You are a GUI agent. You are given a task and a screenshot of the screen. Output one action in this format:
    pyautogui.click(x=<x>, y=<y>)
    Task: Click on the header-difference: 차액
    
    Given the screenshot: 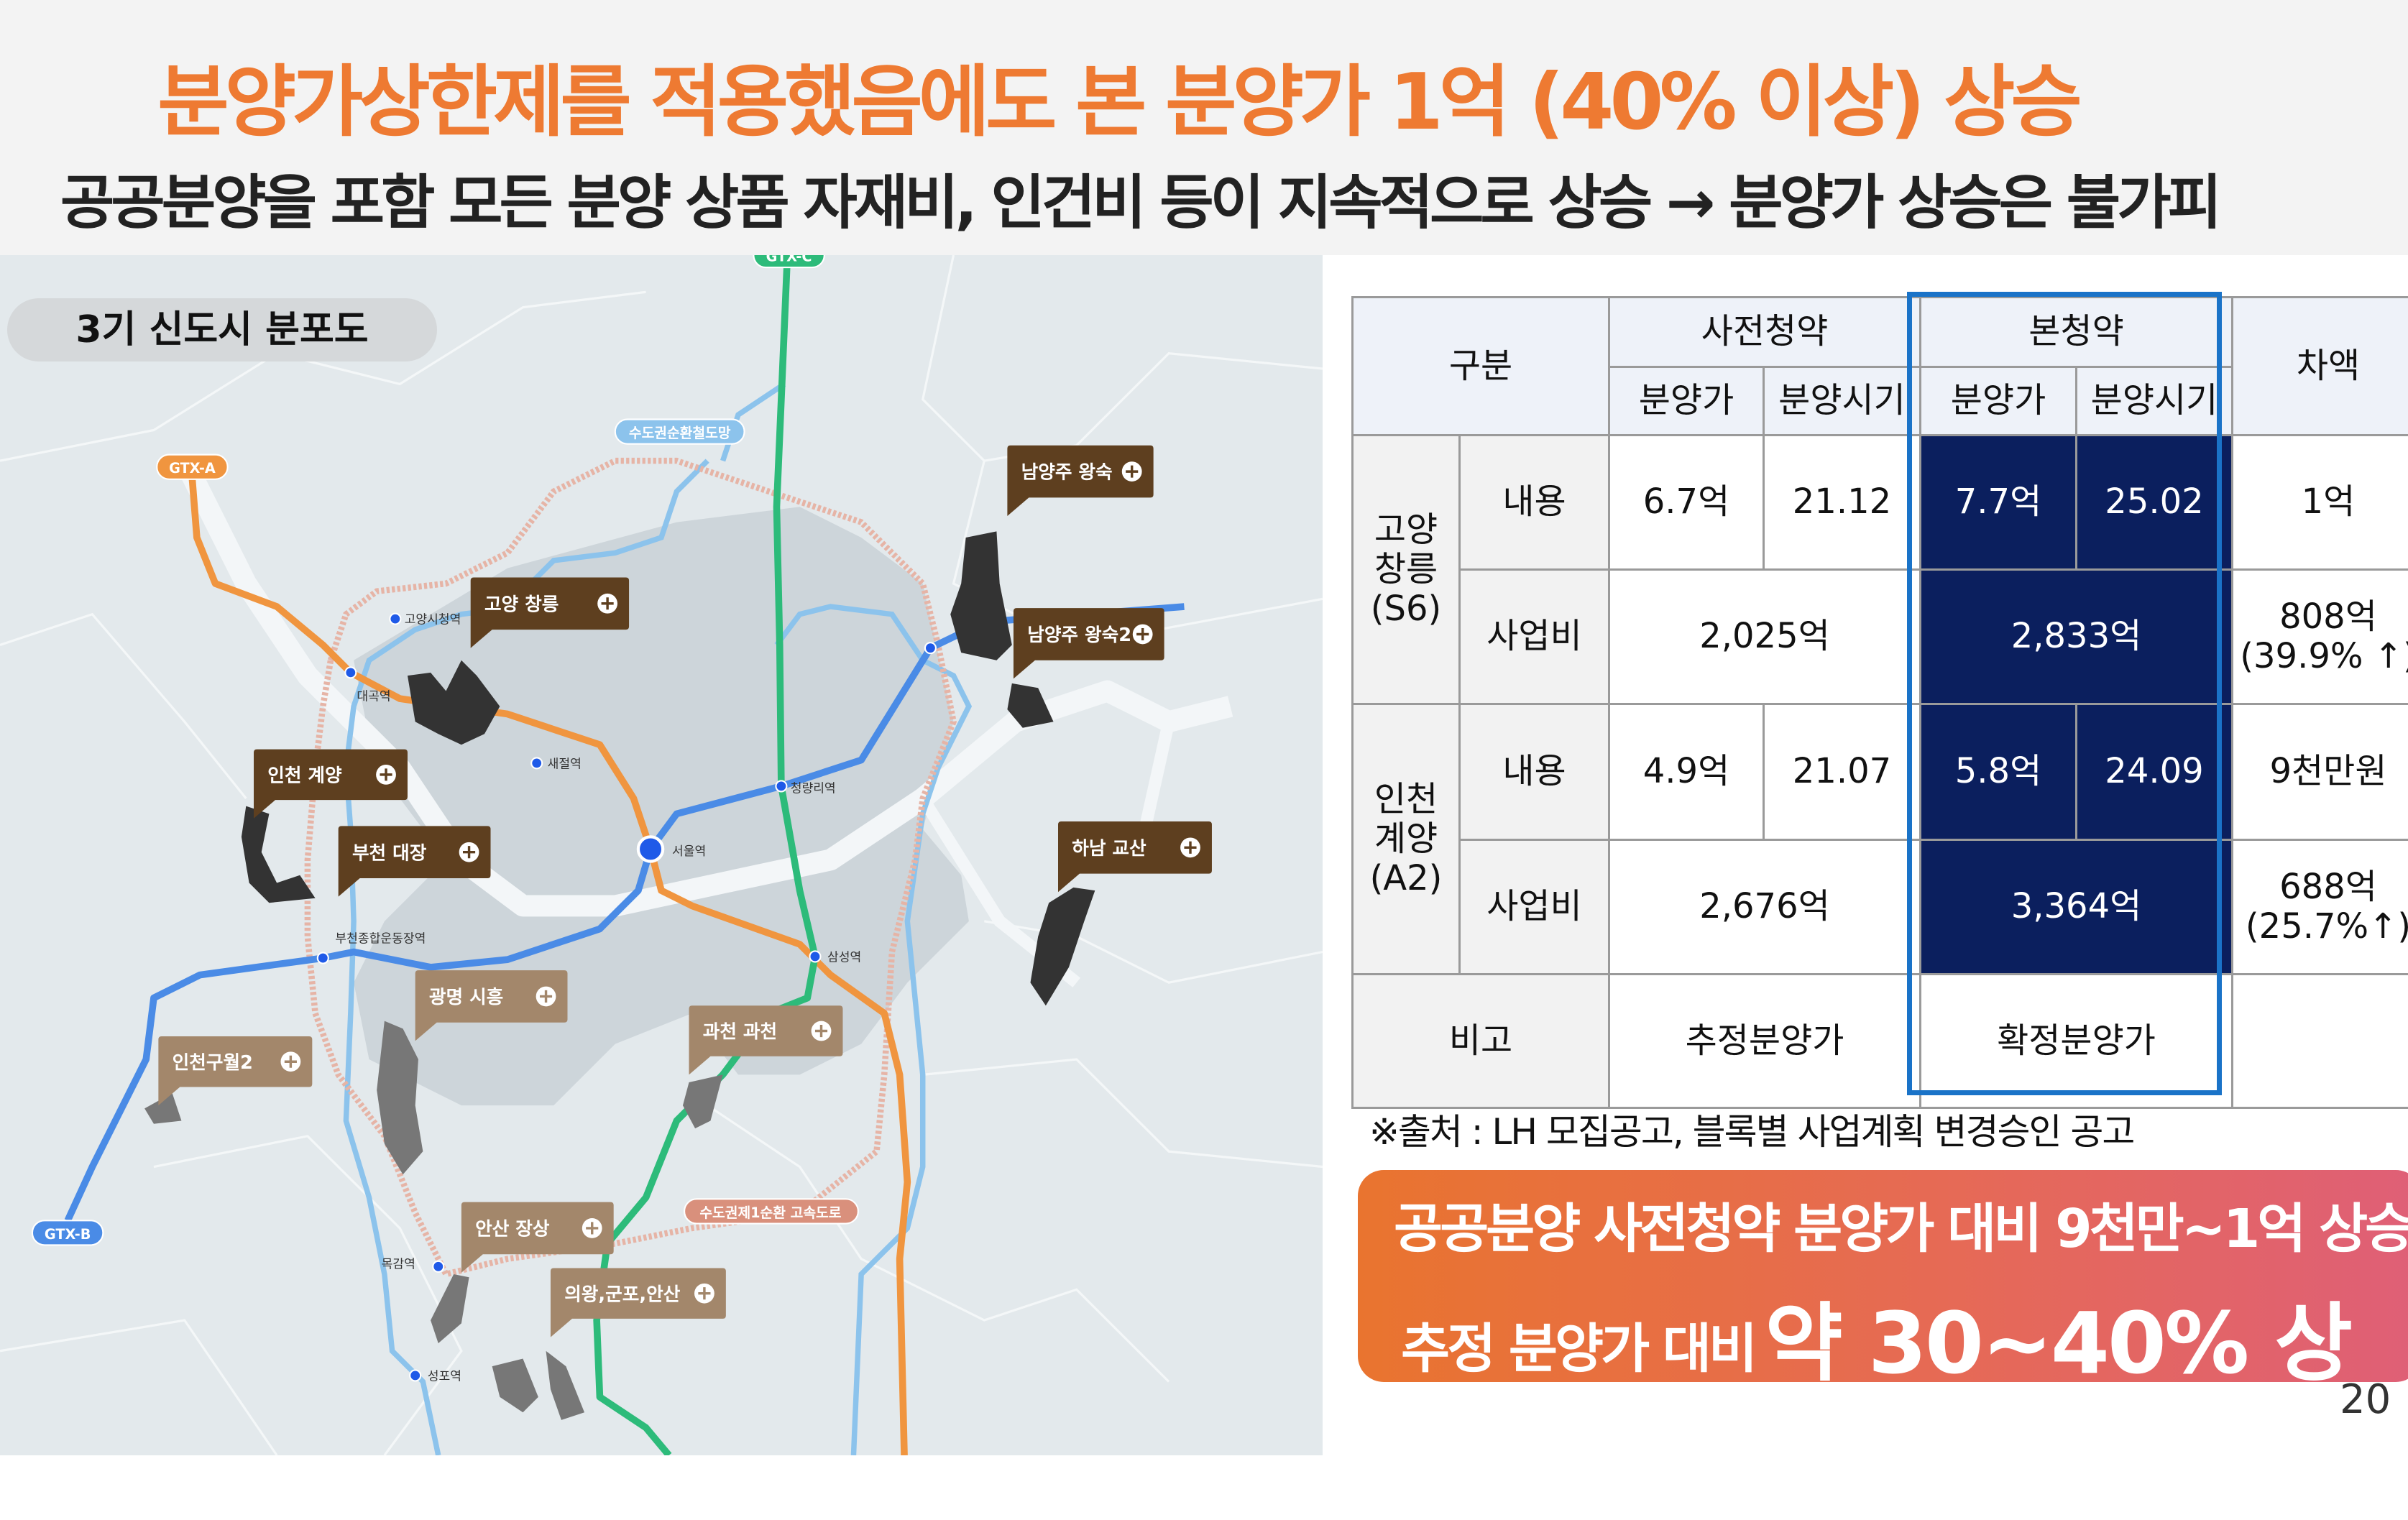 What is the action you would take?
    pyautogui.click(x=2320, y=366)
    